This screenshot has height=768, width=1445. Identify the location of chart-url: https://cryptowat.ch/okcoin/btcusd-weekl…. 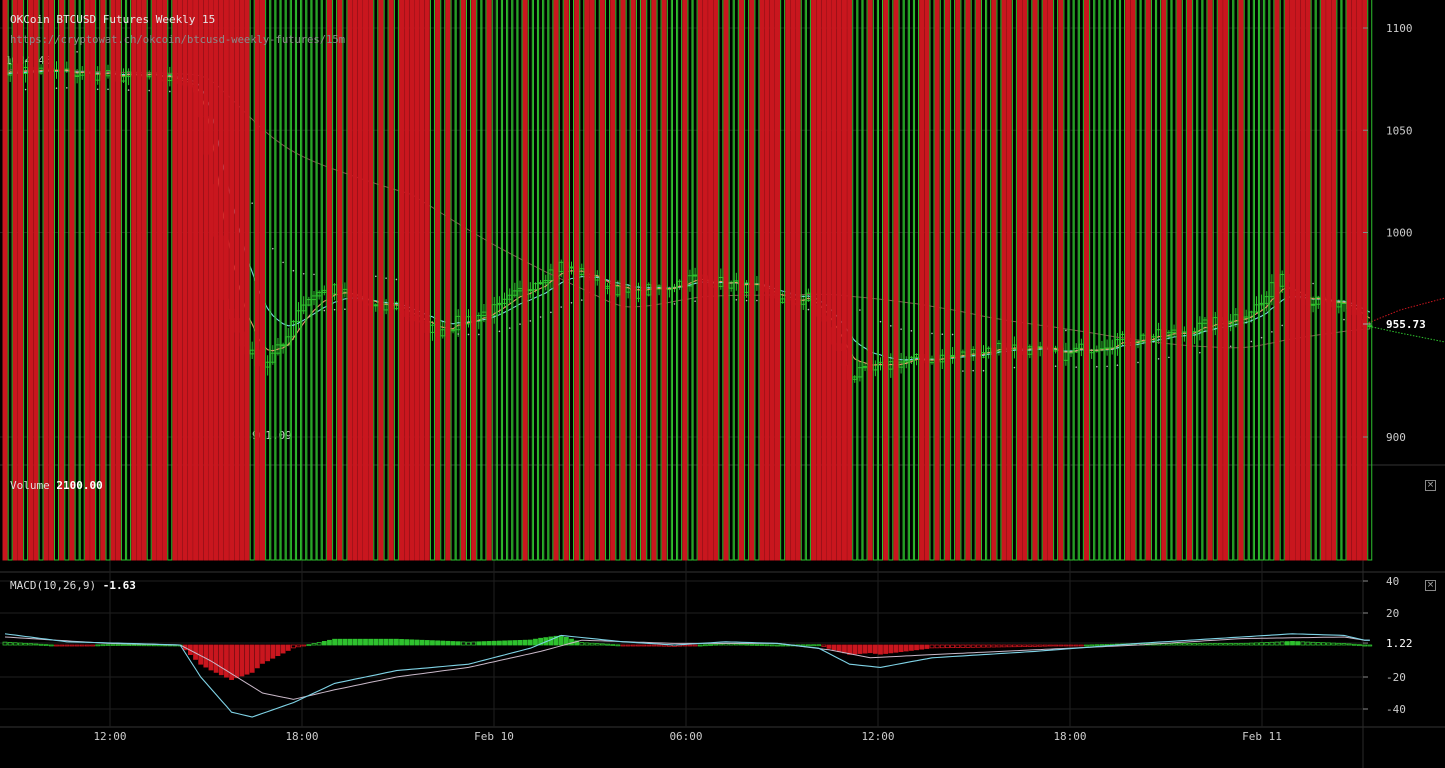
(178, 40).